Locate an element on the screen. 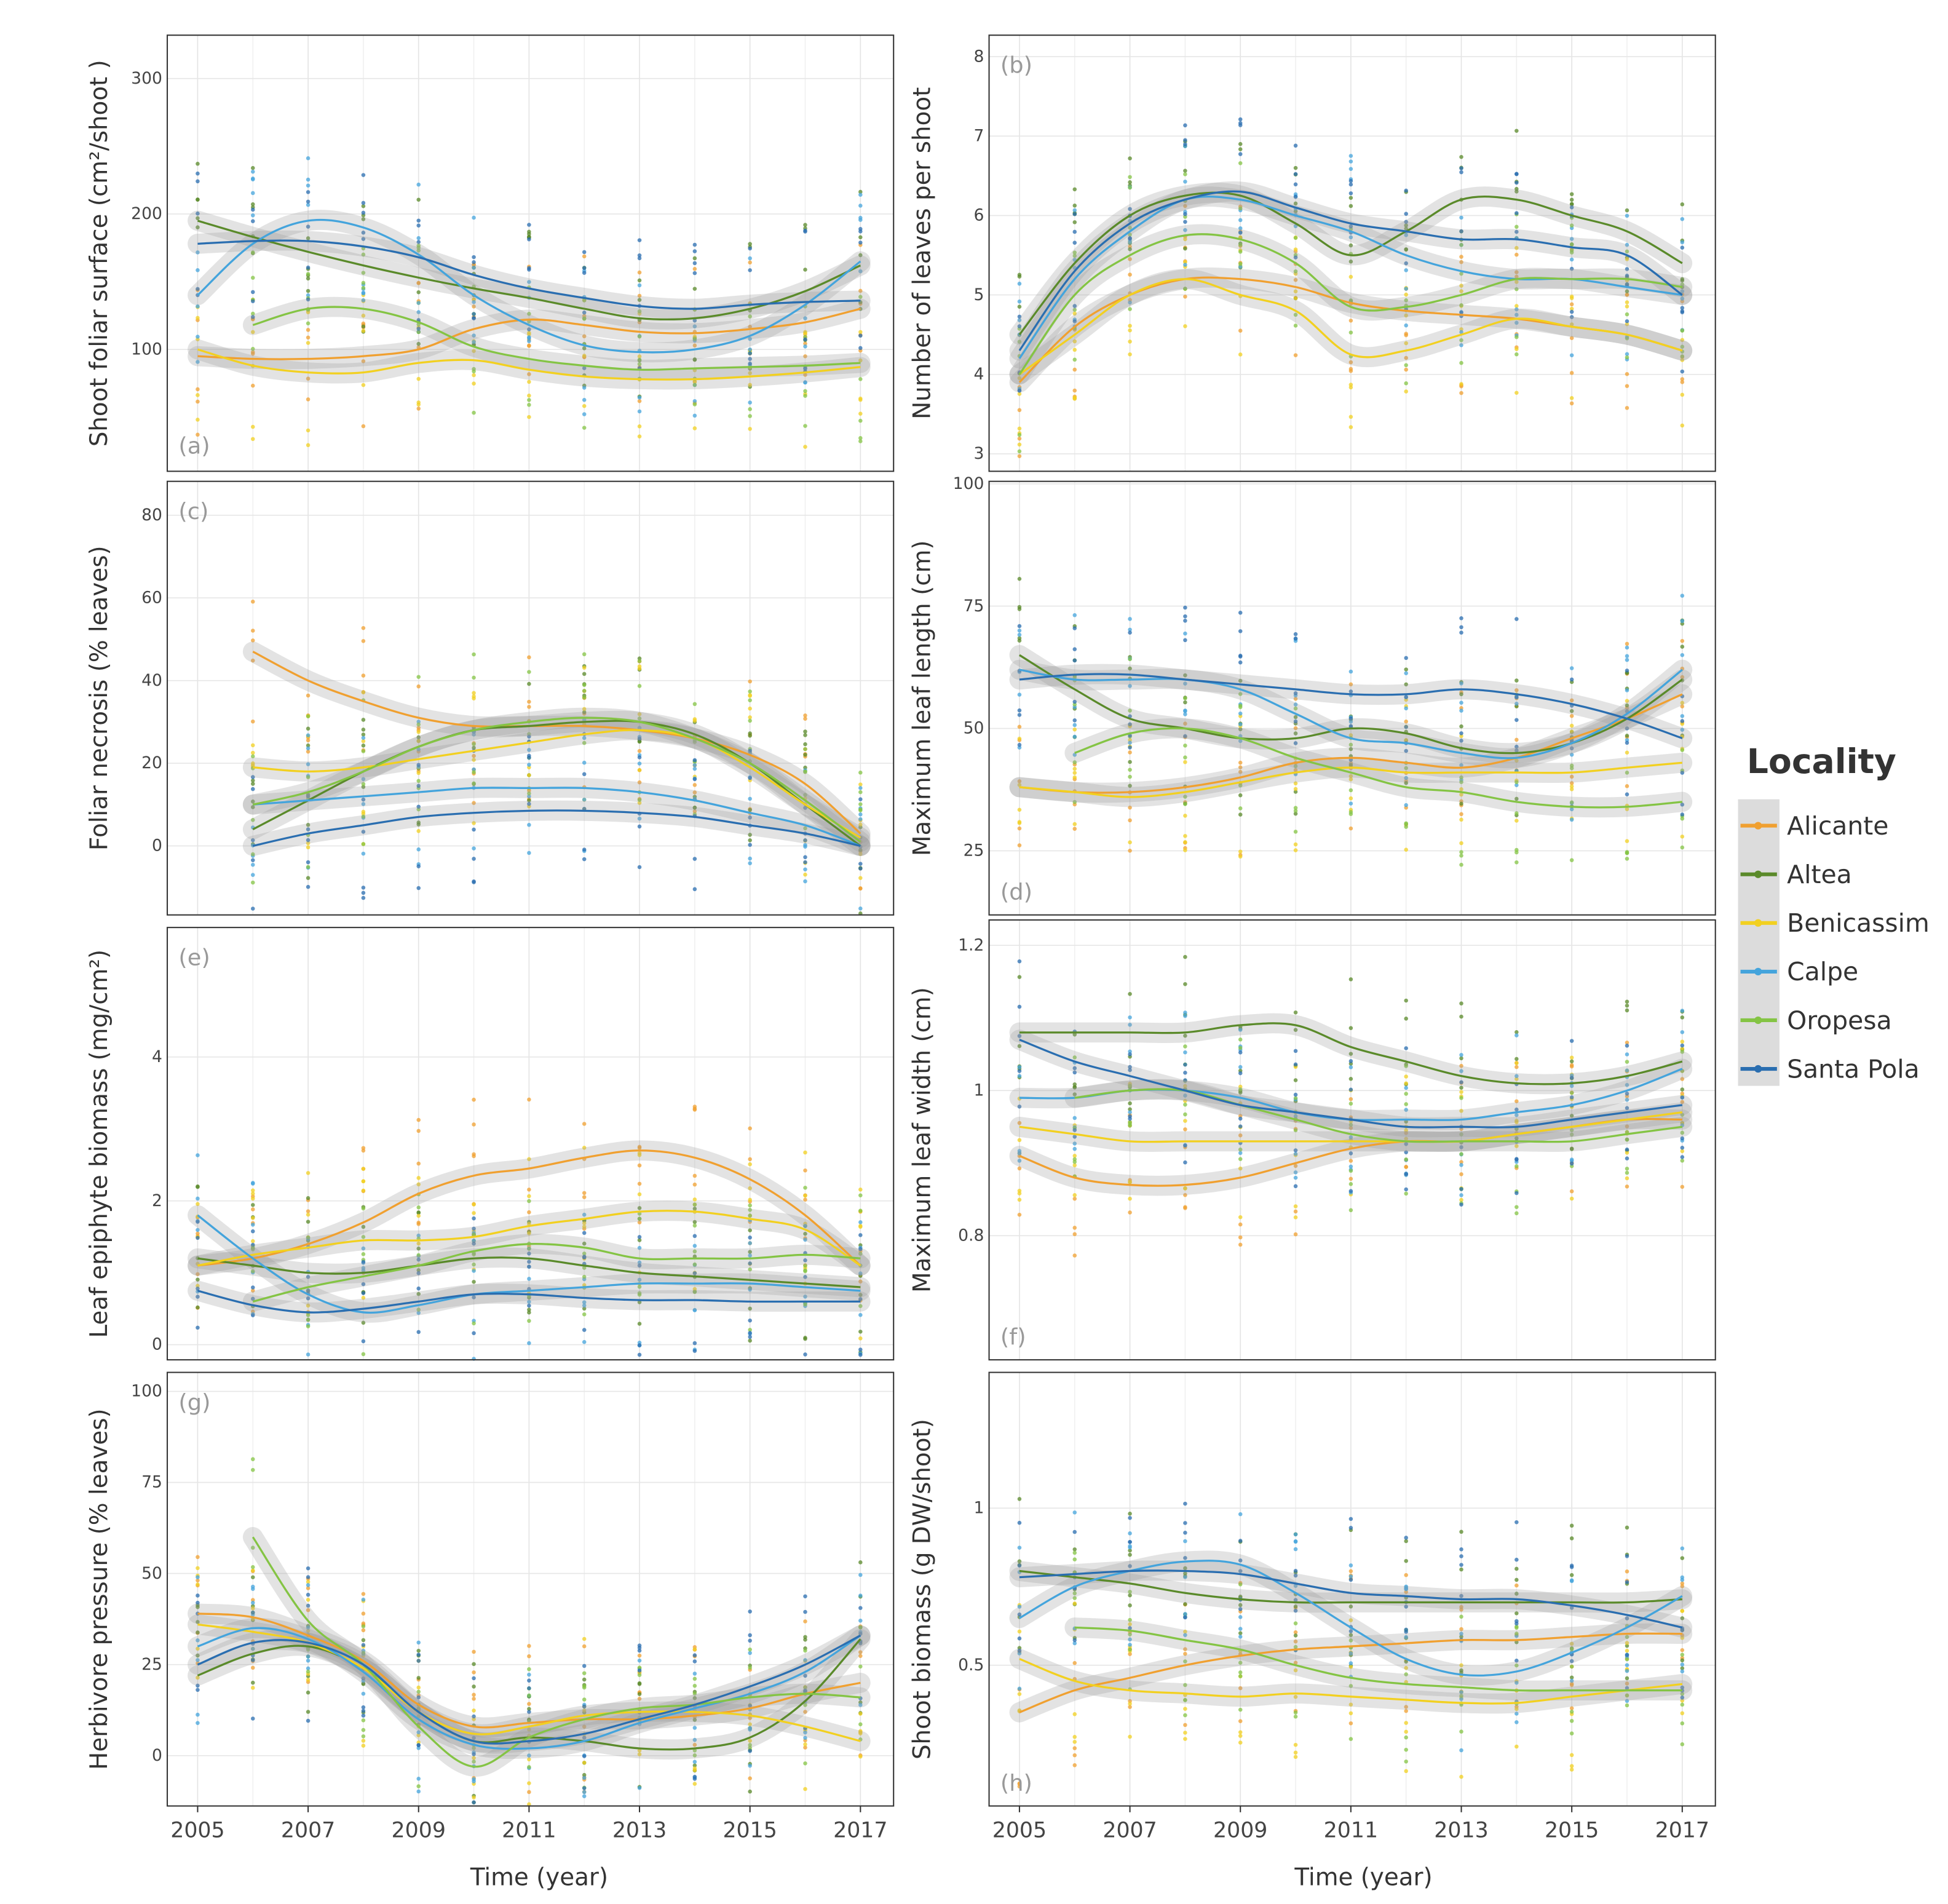  plot-background is located at coordinates (530, 698).